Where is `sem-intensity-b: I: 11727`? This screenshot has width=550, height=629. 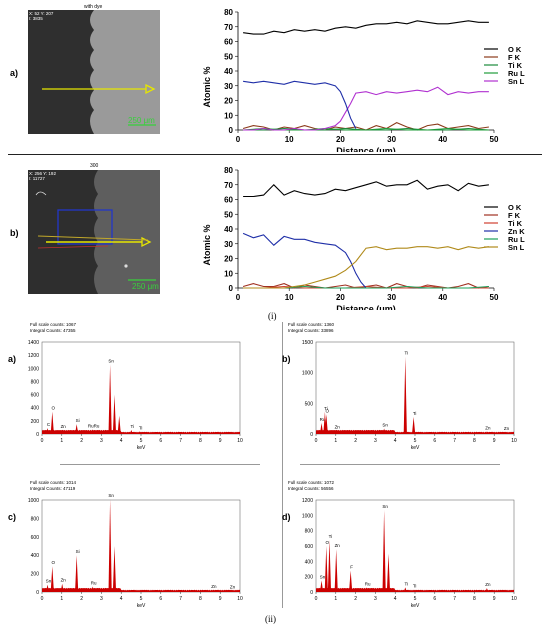
sem-intensity-b: I: 11727 is located at coordinates (37, 178).